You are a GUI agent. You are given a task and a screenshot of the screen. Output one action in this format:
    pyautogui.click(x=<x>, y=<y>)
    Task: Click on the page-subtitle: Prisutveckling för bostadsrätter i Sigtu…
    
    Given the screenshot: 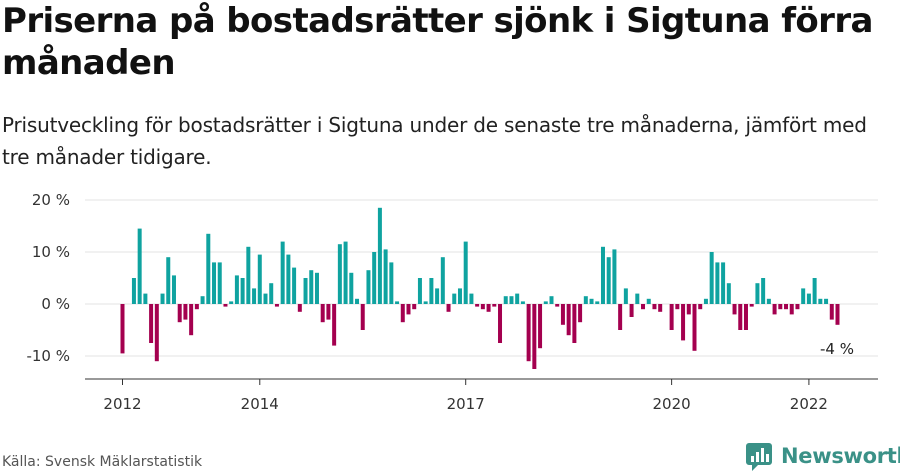 What is the action you would take?
    pyautogui.click(x=434, y=141)
    